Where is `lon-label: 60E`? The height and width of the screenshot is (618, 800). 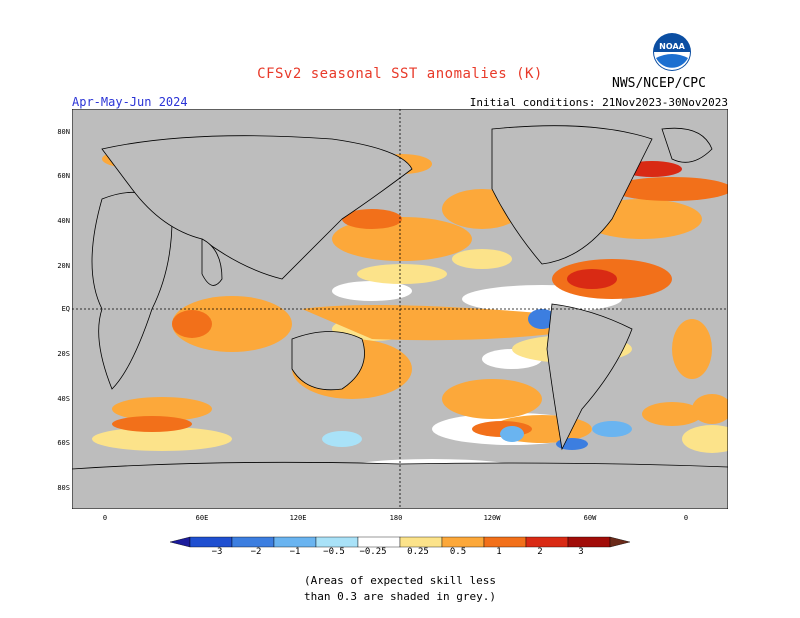
lon-label: 60E is located at coordinates (202, 518).